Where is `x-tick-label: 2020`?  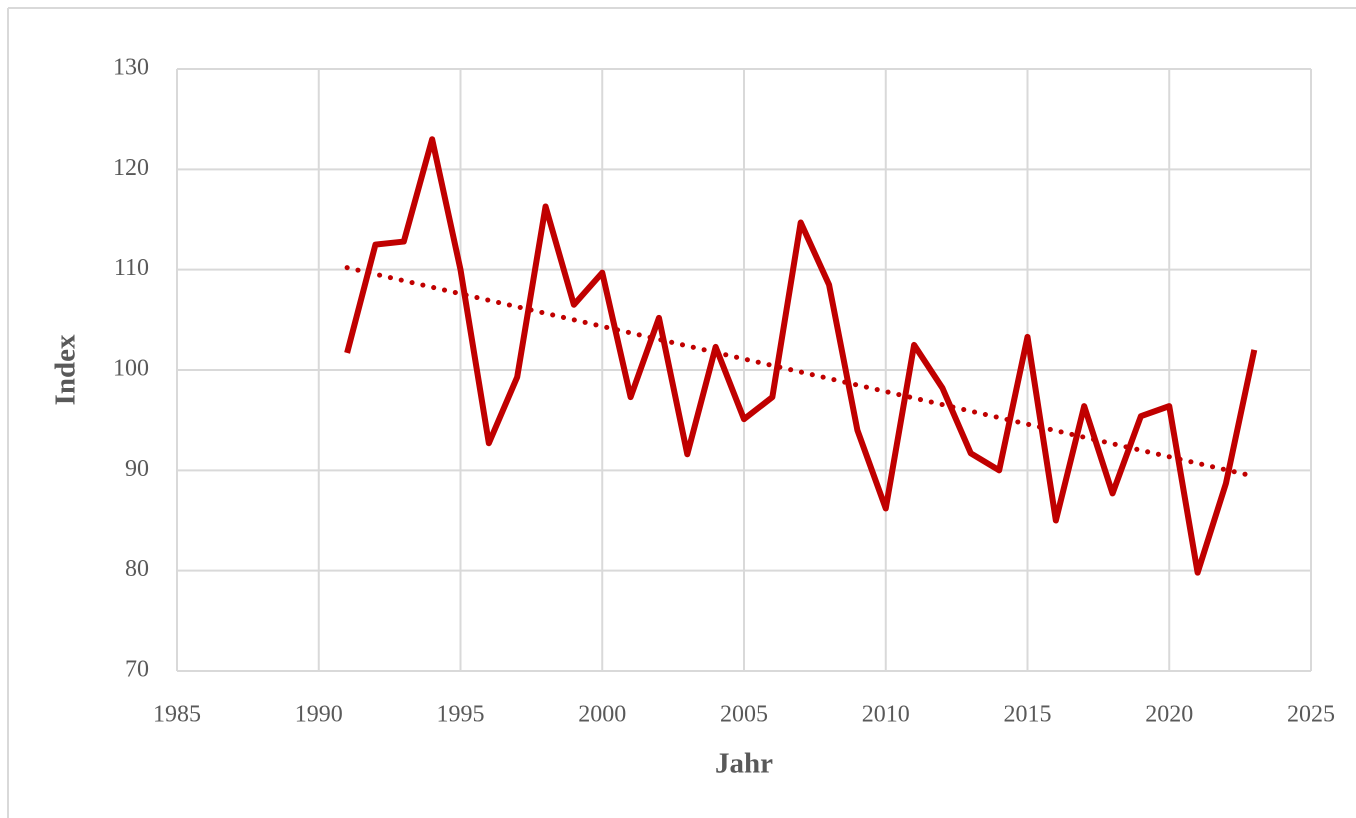
x-tick-label: 2020 is located at coordinates (1169, 715).